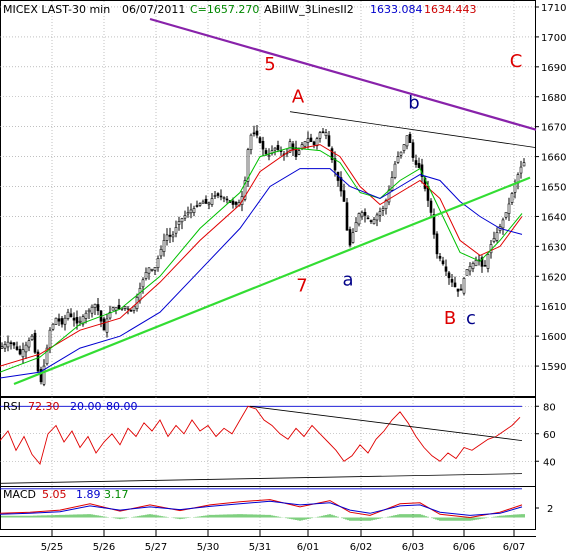  Describe the element at coordinates (553, 337) in the screenshot. I see `y-tick-label: 1600` at that location.